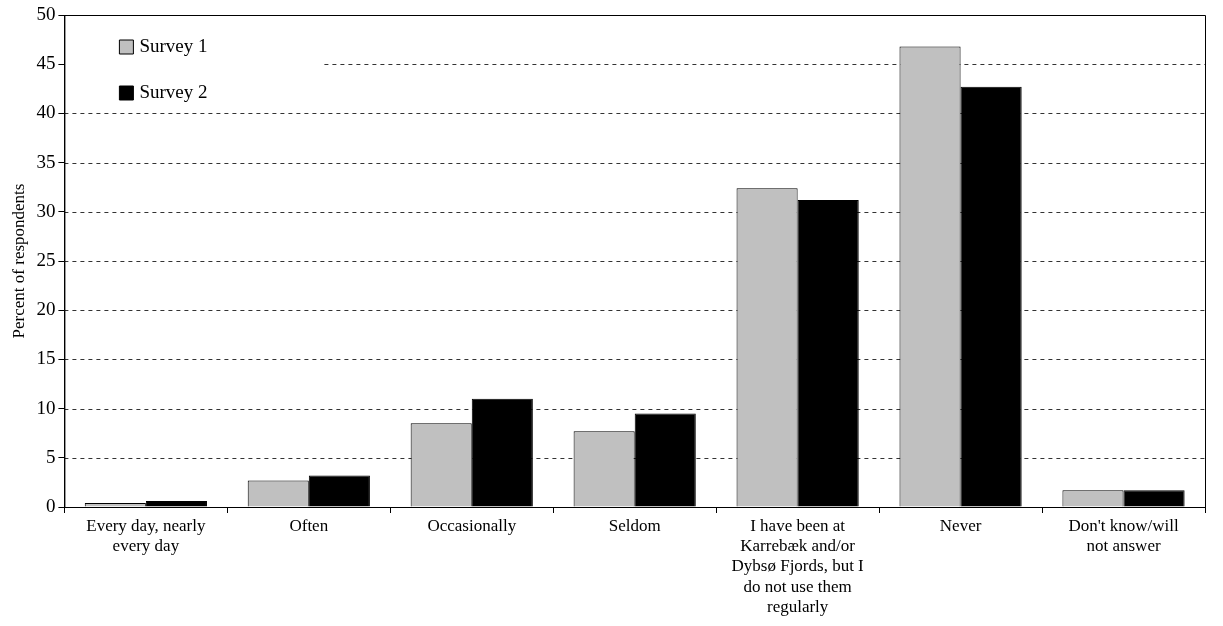 The height and width of the screenshot is (626, 1223). Describe the element at coordinates (46, 161) in the screenshot. I see `y-tick-label: 35` at that location.